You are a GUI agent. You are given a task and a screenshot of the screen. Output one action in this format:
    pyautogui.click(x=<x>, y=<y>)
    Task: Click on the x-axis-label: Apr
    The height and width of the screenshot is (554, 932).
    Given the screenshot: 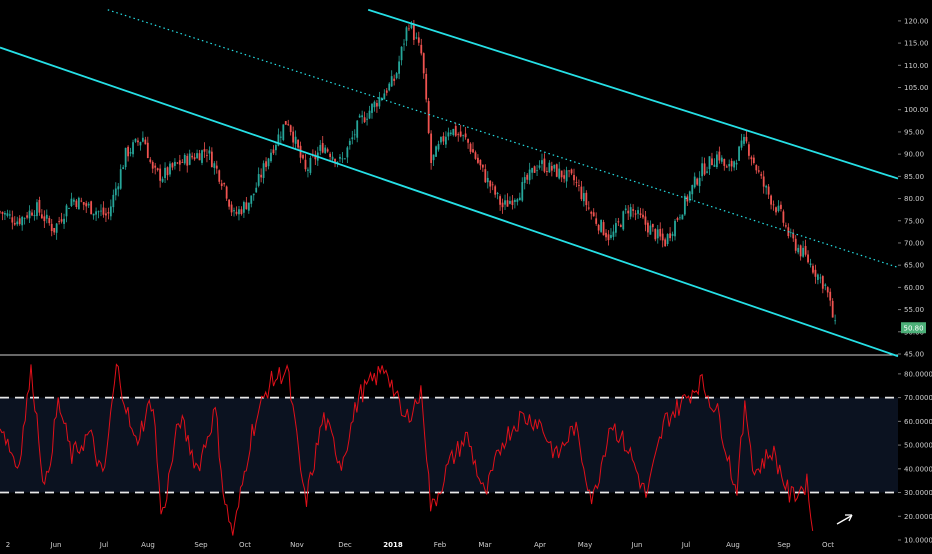 What is the action you would take?
    pyautogui.click(x=540, y=545)
    